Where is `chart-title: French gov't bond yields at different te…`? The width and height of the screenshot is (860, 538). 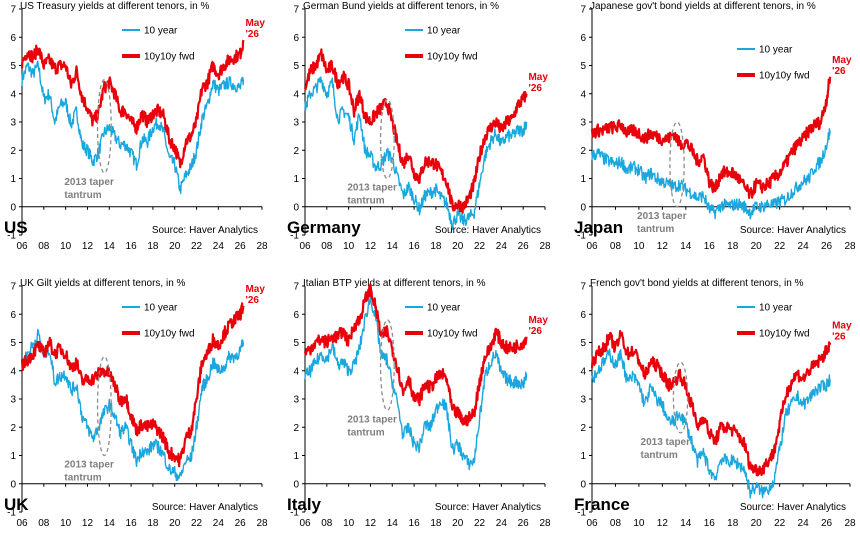
chart-title: French gov't bond yields at different te… is located at coordinates (697, 283).